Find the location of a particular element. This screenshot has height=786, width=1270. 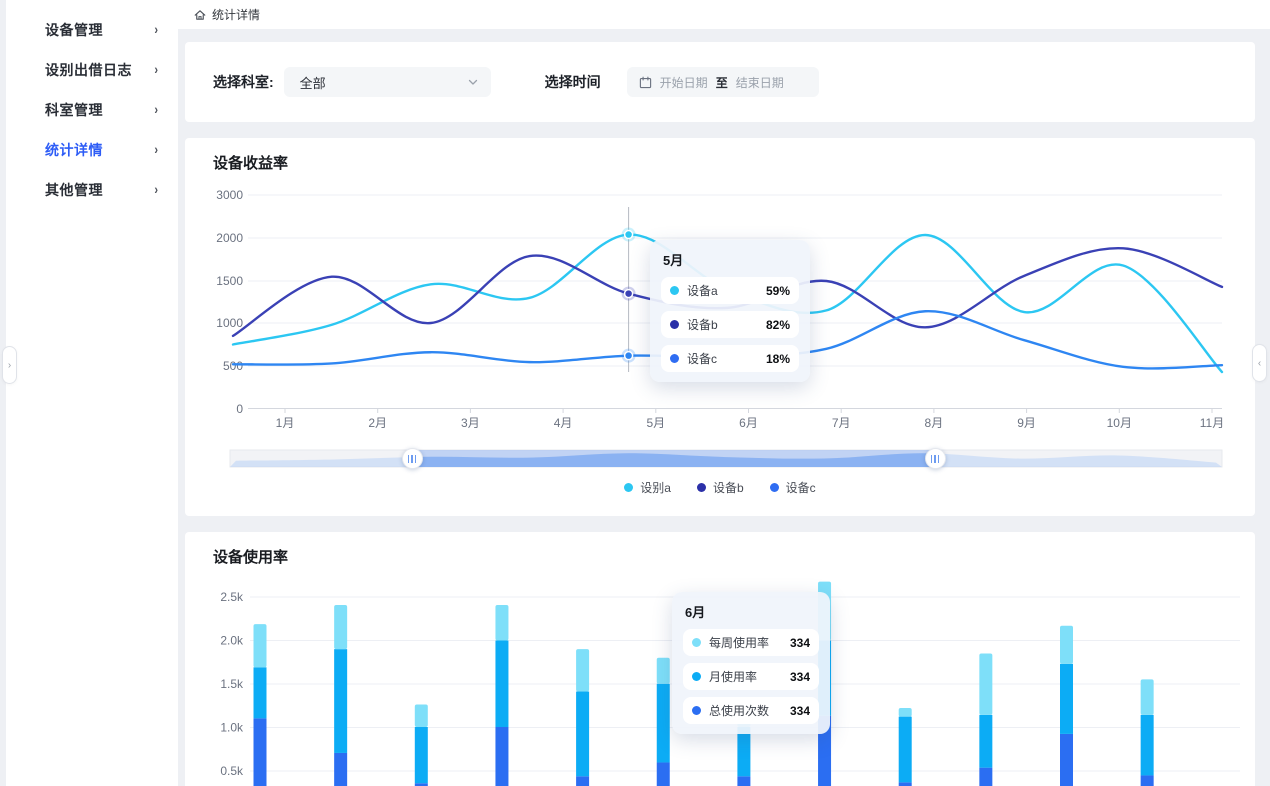

breadcrumb: 统计详情 is located at coordinates (226, 14).